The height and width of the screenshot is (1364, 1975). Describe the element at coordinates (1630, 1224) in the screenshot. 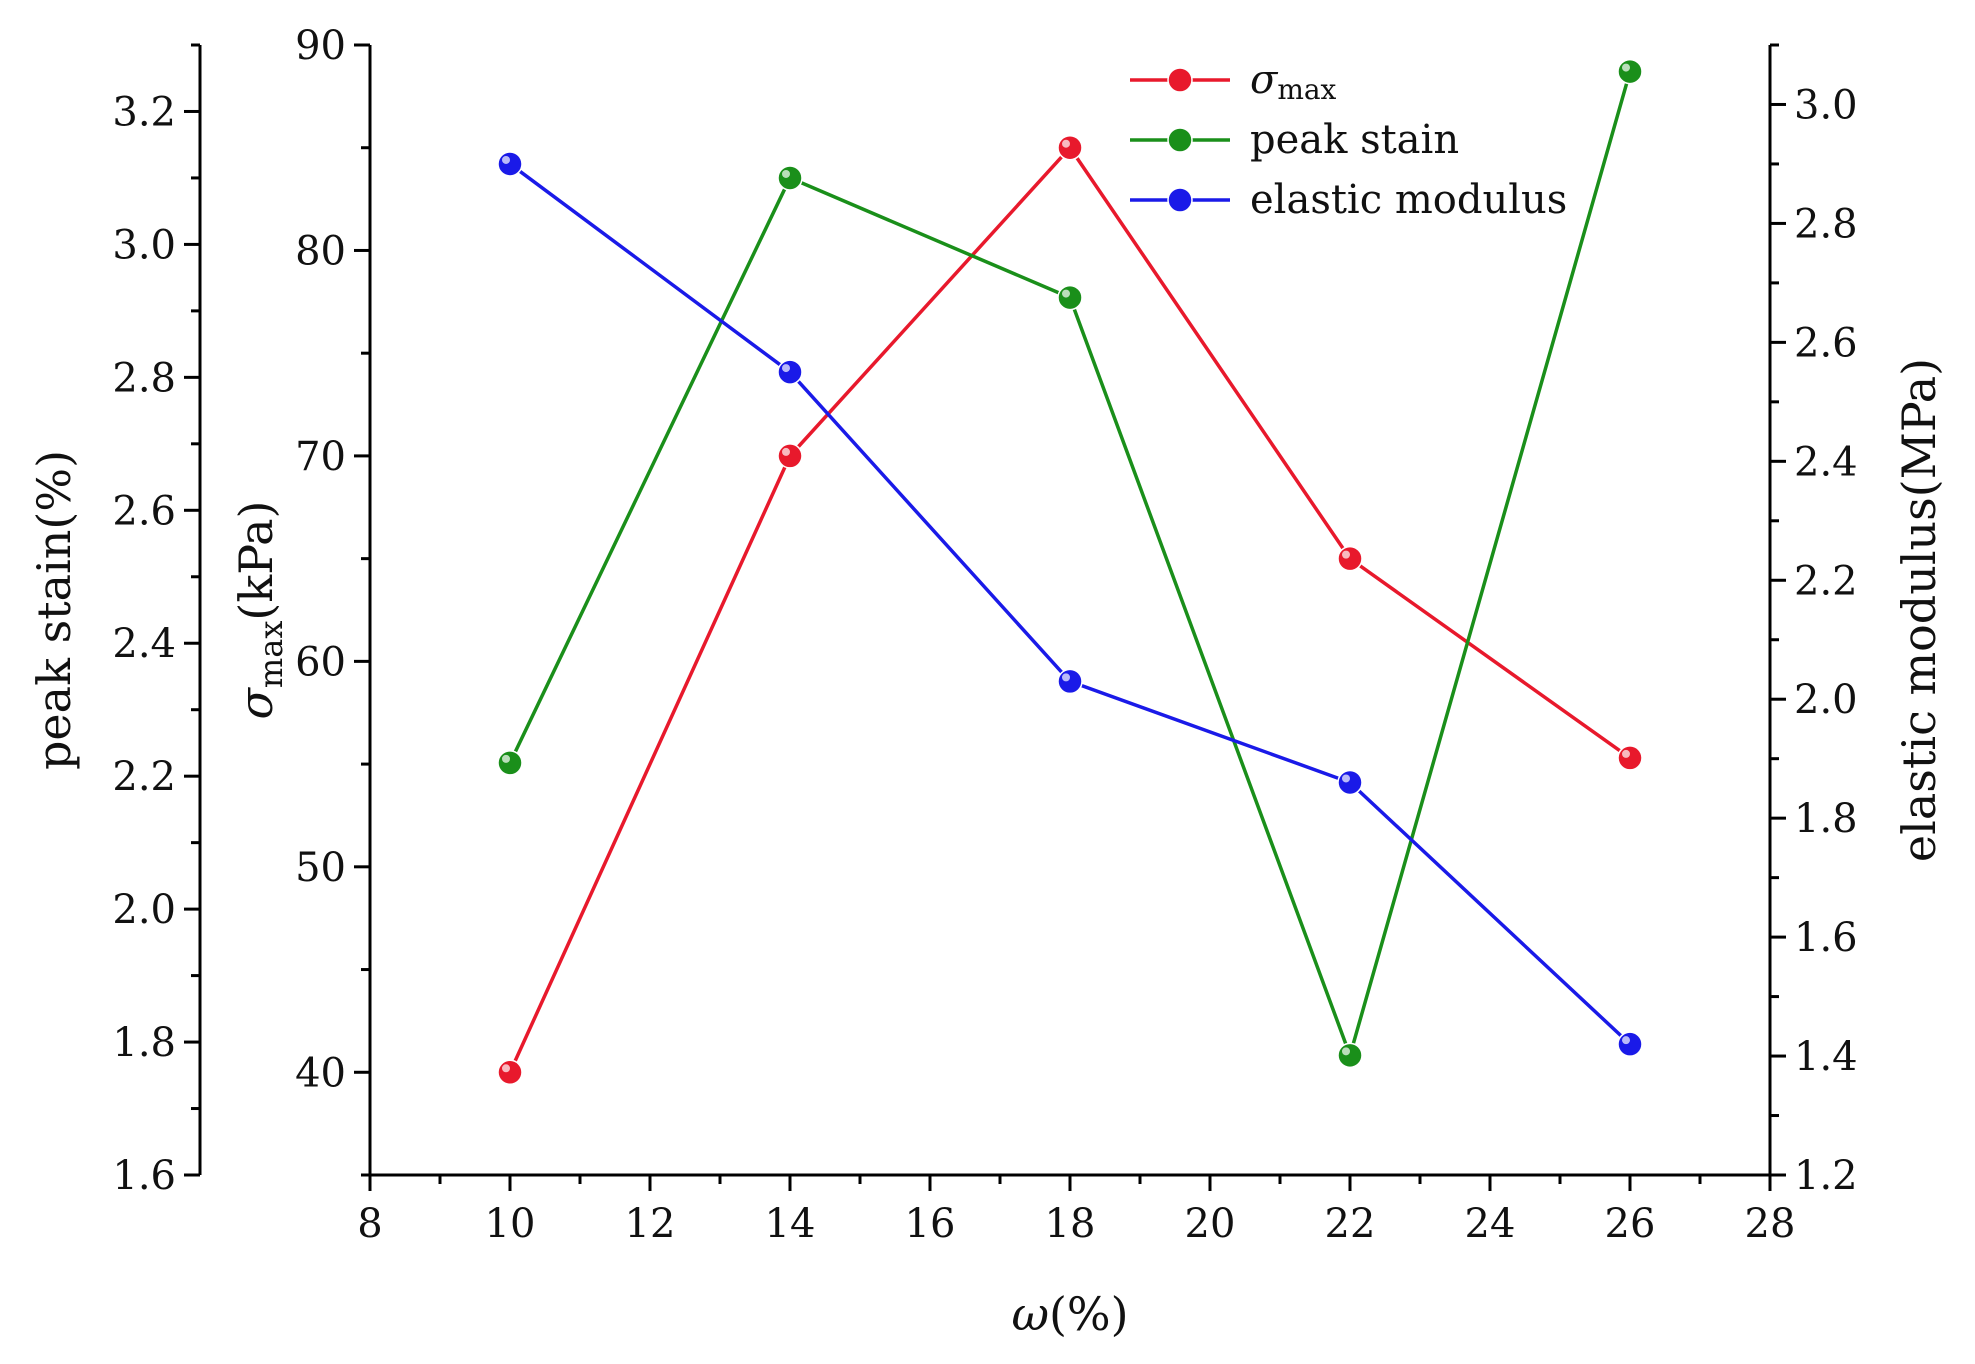

I see `x-tick-label: 26` at that location.